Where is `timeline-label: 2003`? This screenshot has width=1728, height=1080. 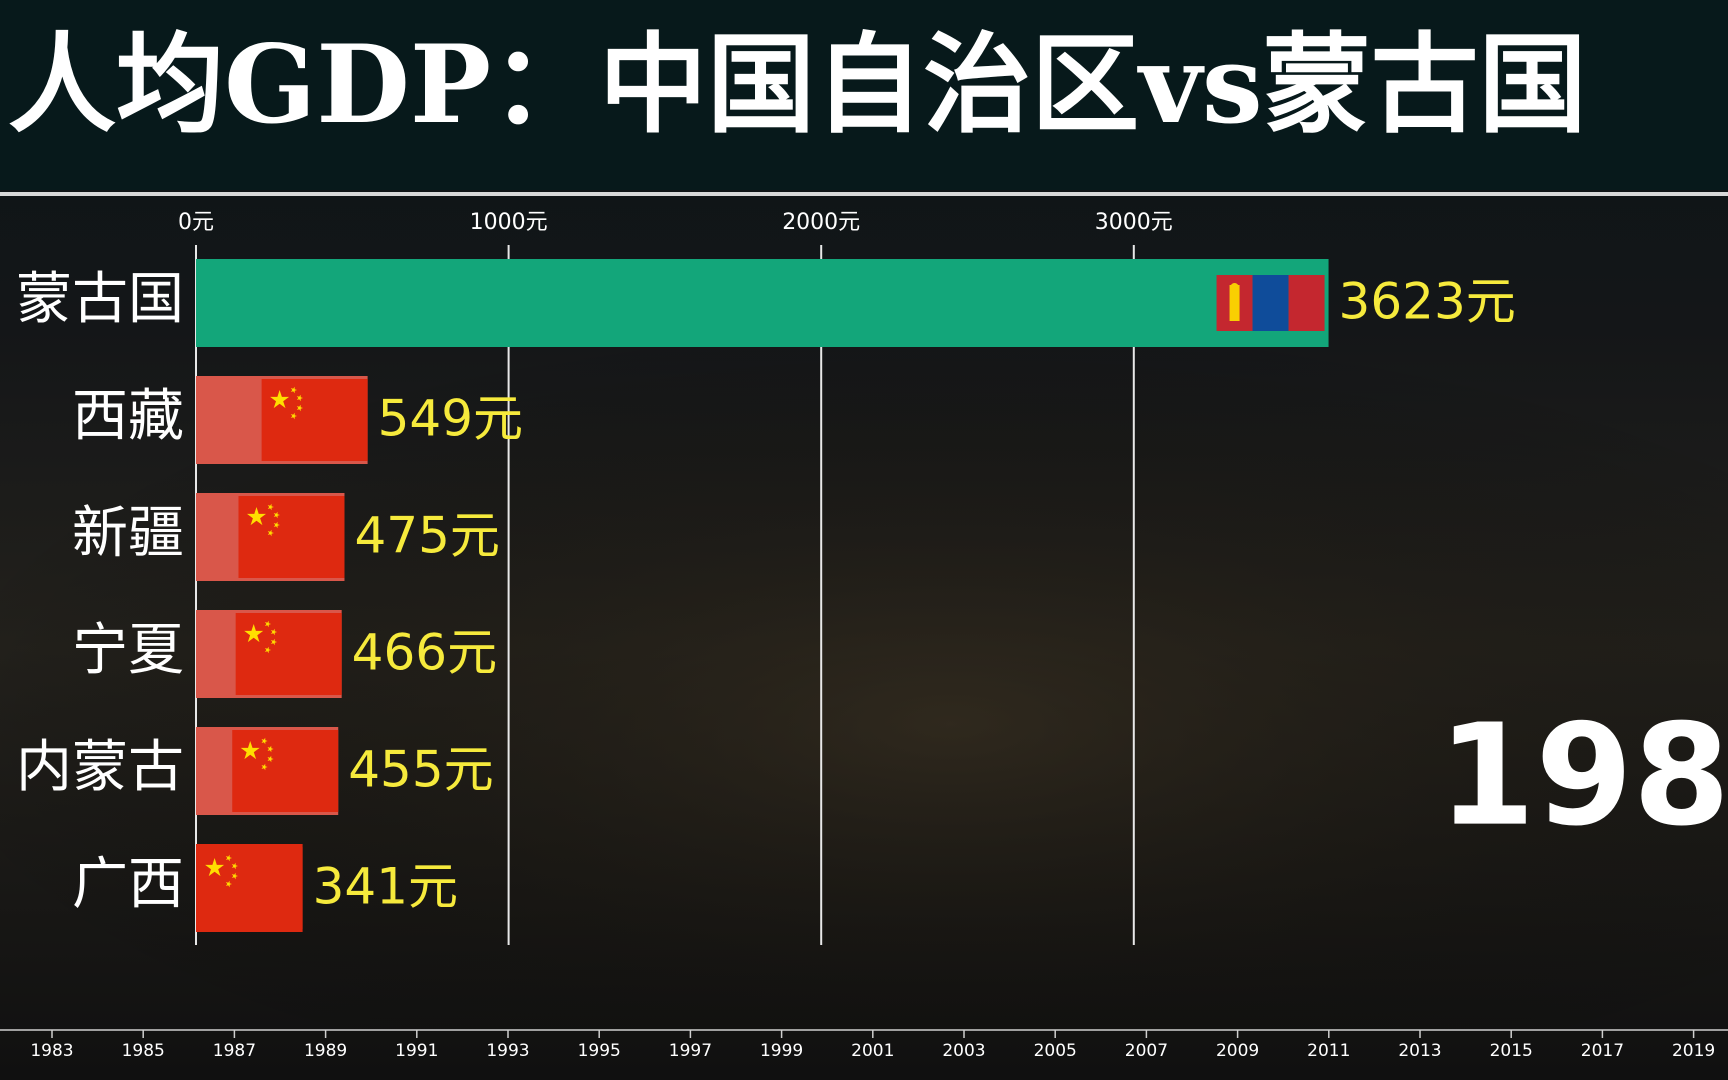 timeline-label: 2003 is located at coordinates (963, 1051).